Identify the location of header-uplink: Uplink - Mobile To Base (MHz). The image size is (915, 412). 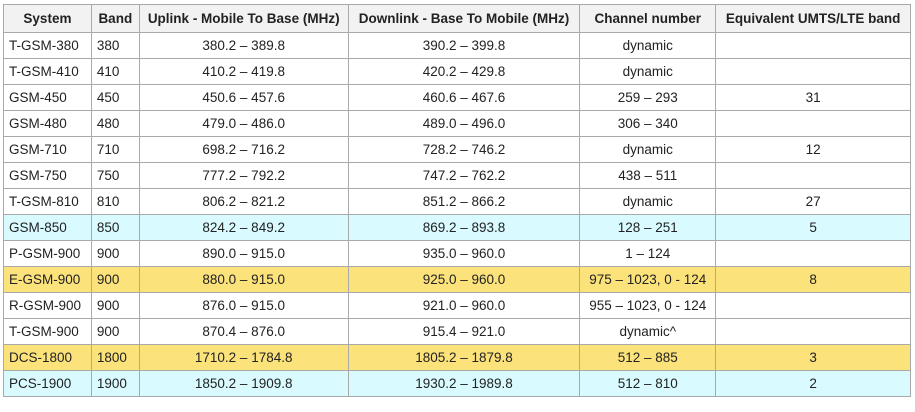
(243, 18).